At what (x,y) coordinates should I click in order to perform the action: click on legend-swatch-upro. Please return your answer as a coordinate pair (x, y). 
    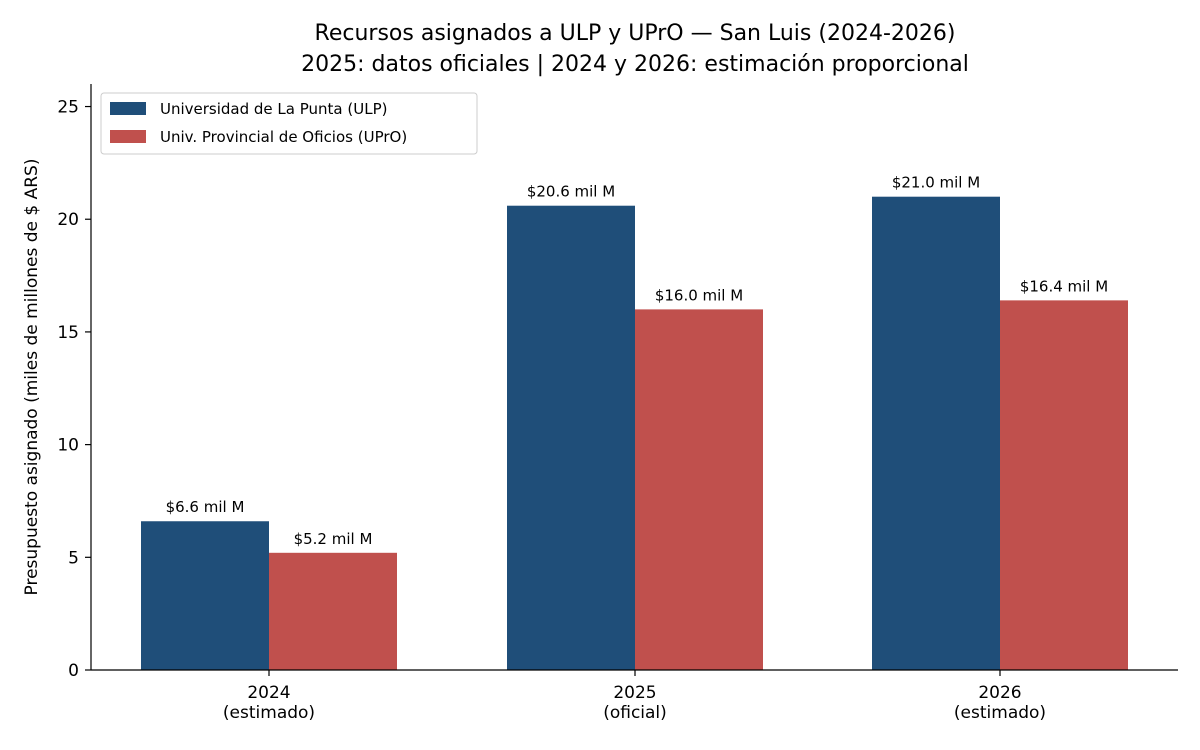
    Looking at the image, I should click on (128, 136).